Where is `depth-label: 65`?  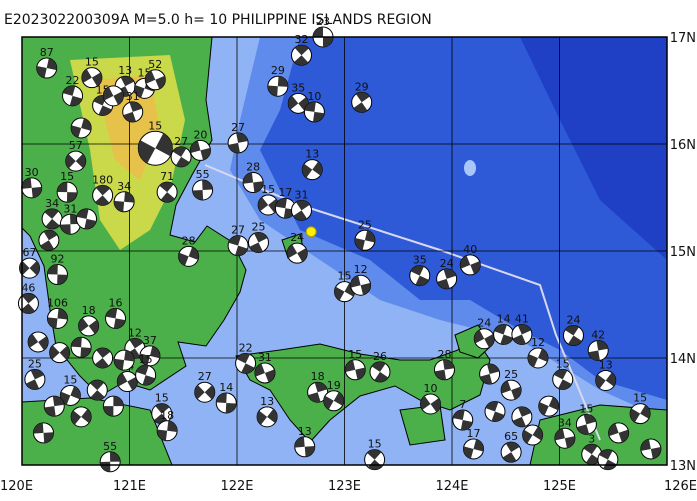 depth-label: 65 is located at coordinates (511, 436).